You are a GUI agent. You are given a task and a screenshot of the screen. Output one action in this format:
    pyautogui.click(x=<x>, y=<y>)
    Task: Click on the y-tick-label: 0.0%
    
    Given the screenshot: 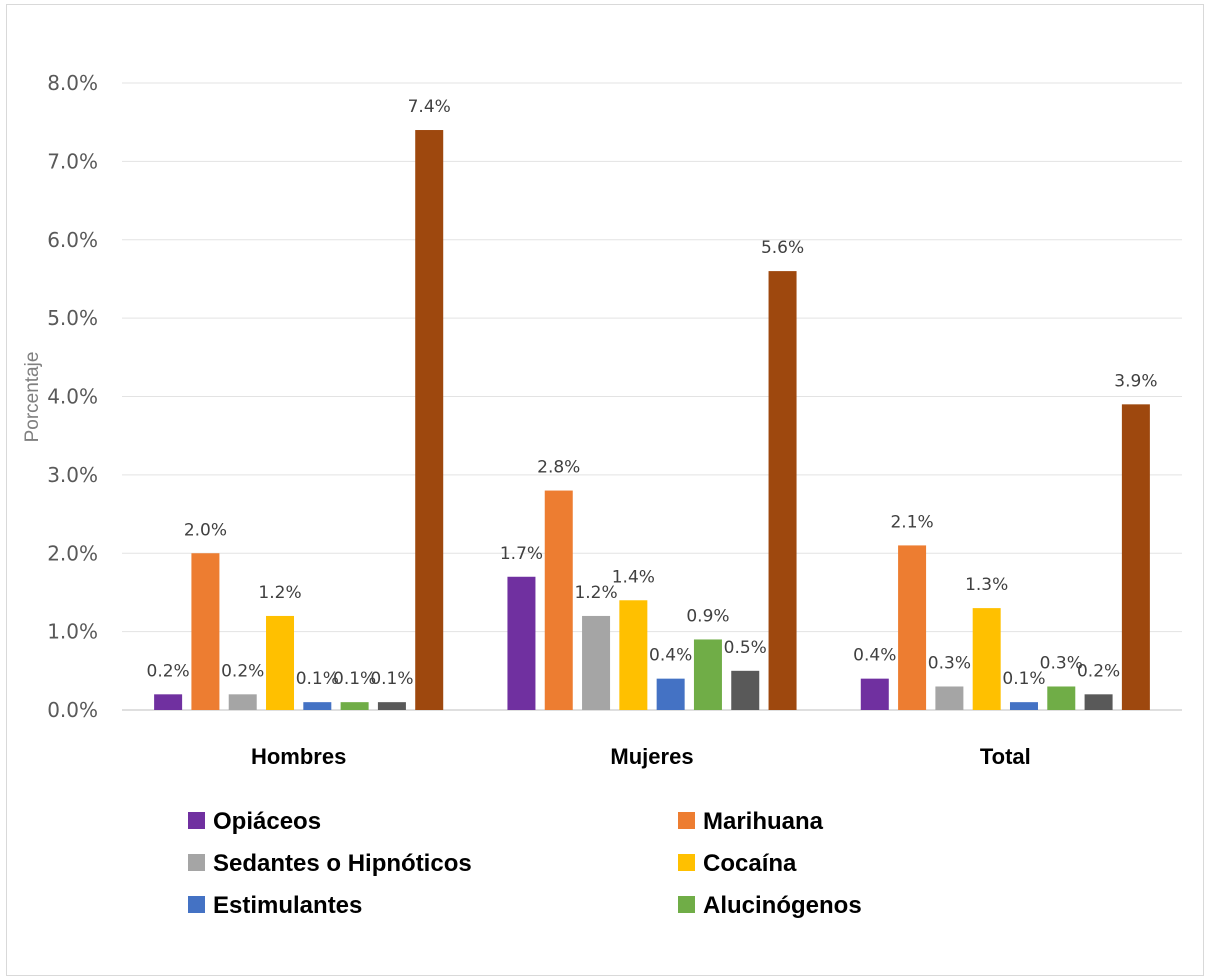 What is the action you would take?
    pyautogui.click(x=72, y=710)
    